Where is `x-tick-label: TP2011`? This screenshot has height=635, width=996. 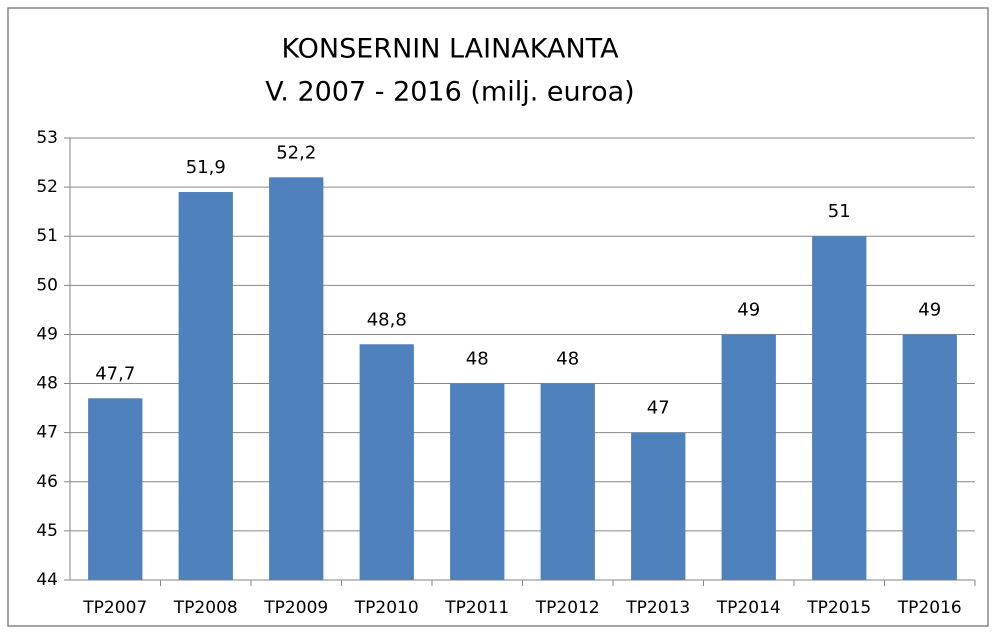 x-tick-label: TP2011 is located at coordinates (476, 608).